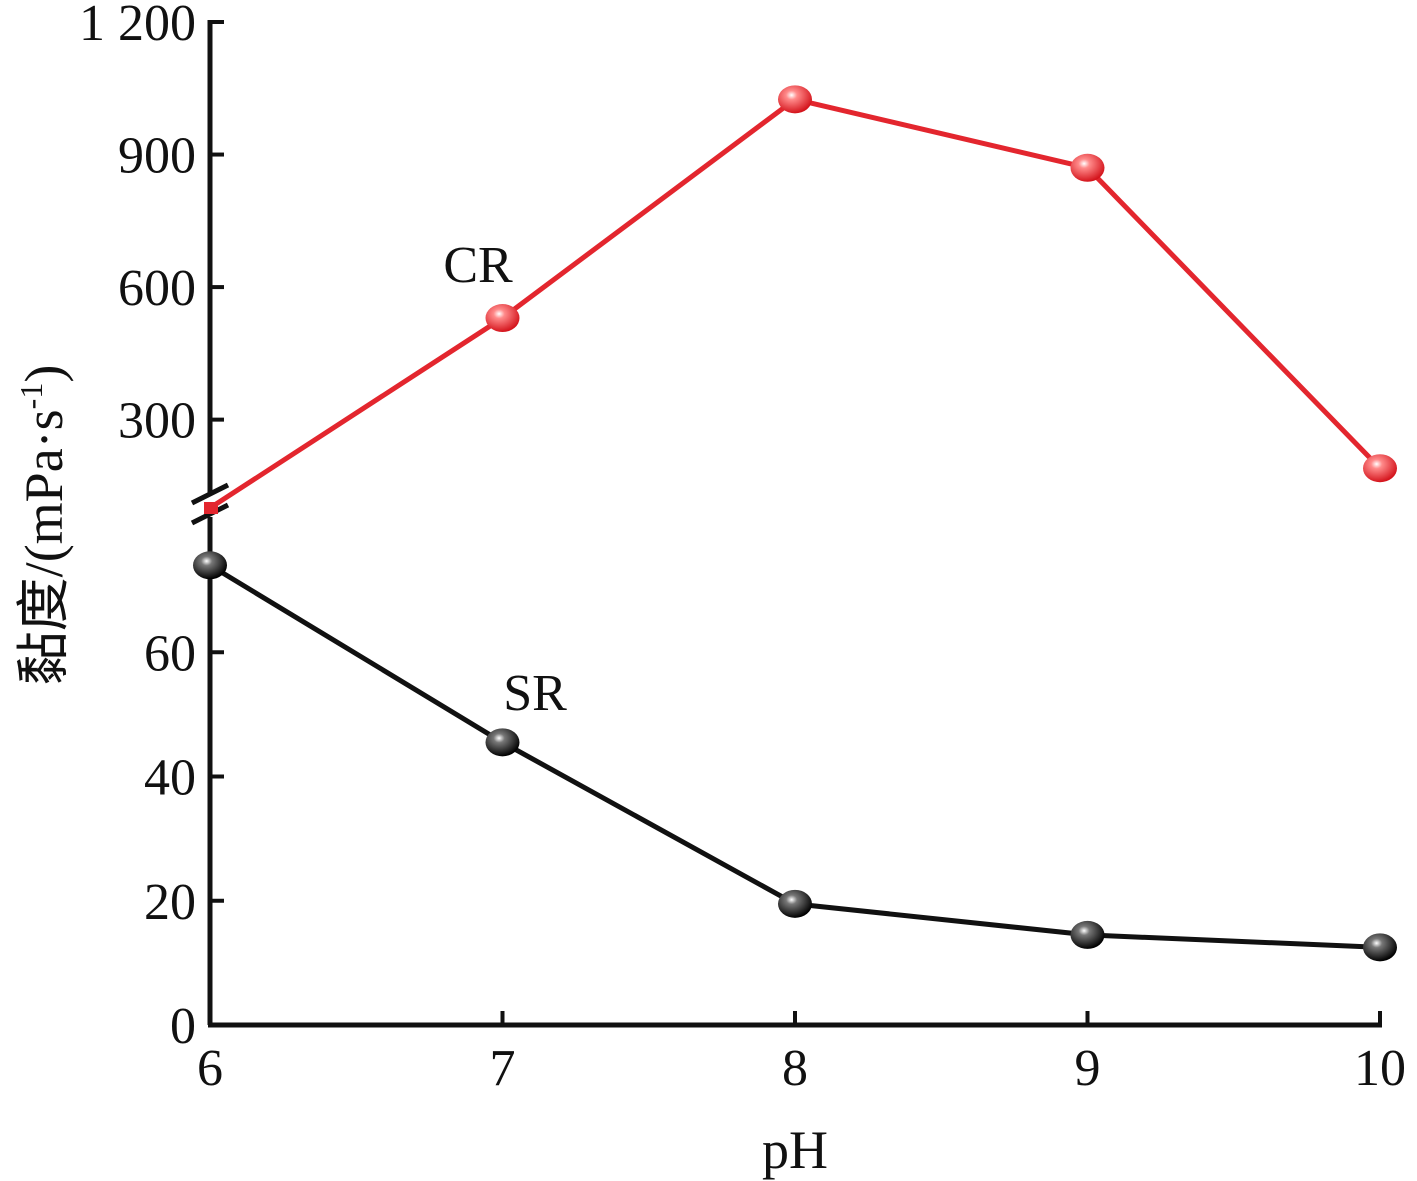  Describe the element at coordinates (795, 1150) in the screenshot. I see `x-axis-title: pH` at that location.